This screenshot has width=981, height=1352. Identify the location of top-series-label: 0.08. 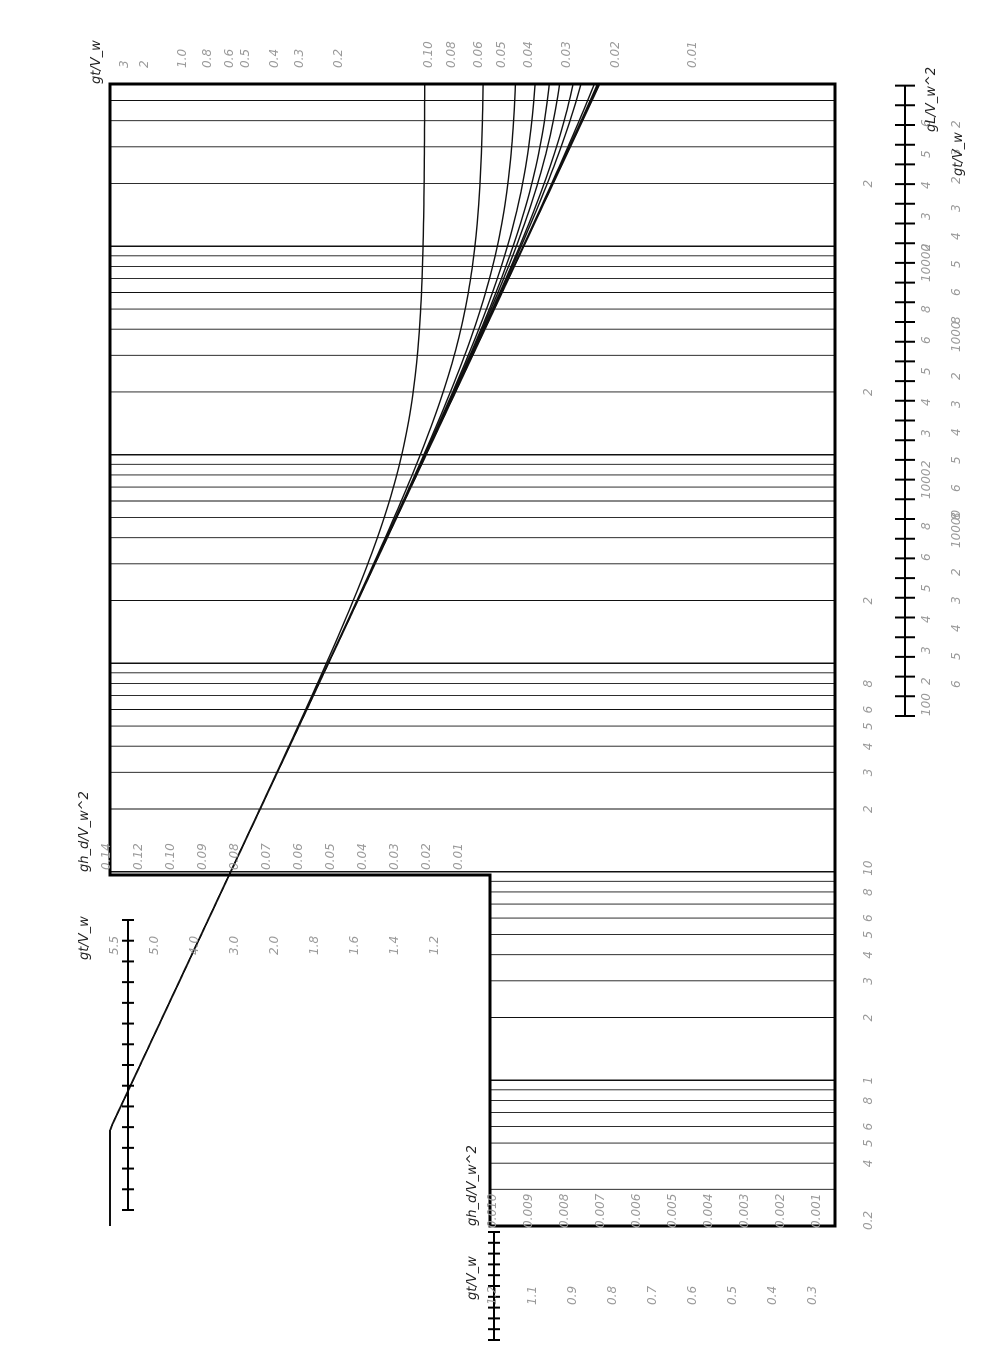
(451, 54).